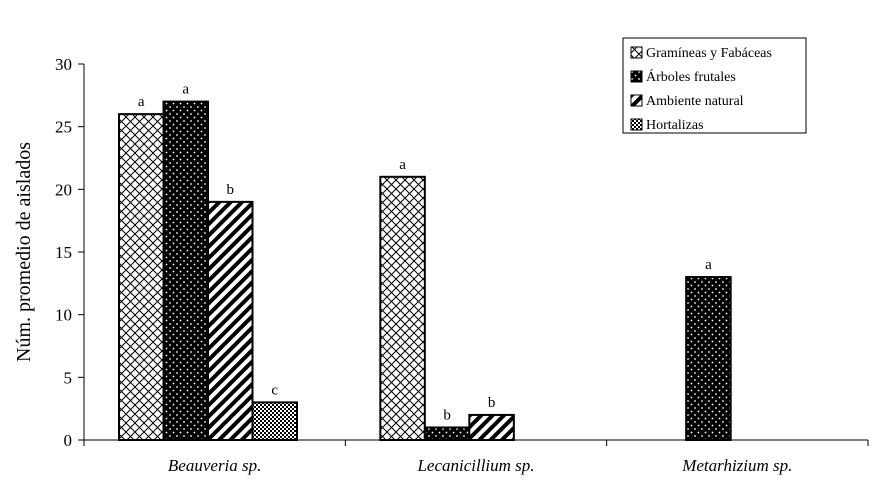 Image resolution: width=881 pixels, height=496 pixels. What do you see at coordinates (636, 76) in the screenshot?
I see `legend-swatch-arboles-frutales` at bounding box center [636, 76].